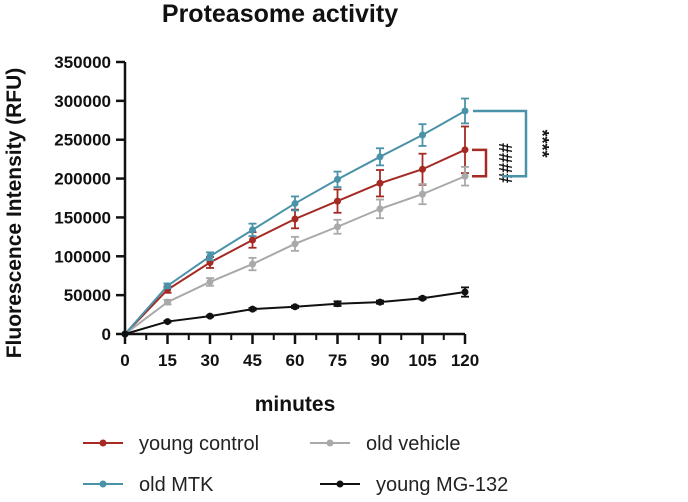 Image resolution: width=688 pixels, height=502 pixels. I want to click on x-tick-label: 0, so click(124, 360).